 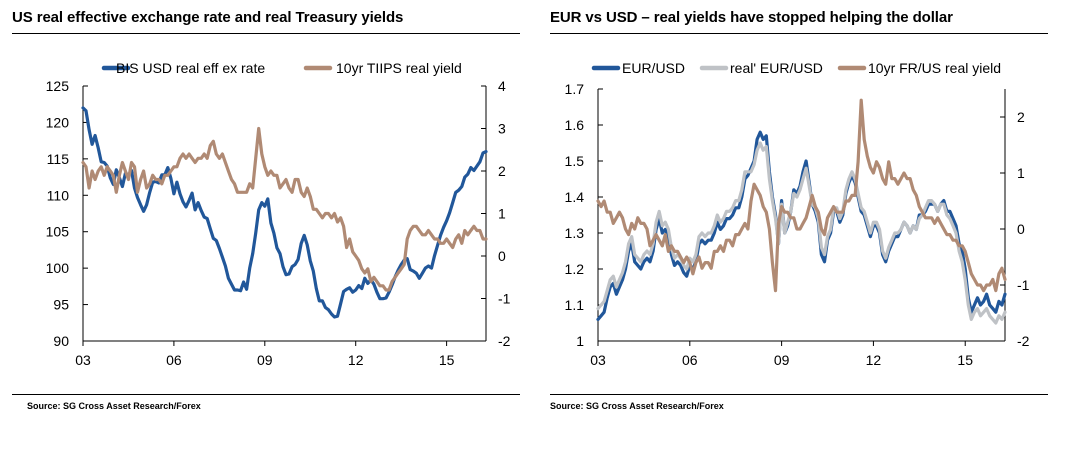 What do you see at coordinates (58, 268) in the screenshot?
I see `left-y-tick-label: 100` at bounding box center [58, 268].